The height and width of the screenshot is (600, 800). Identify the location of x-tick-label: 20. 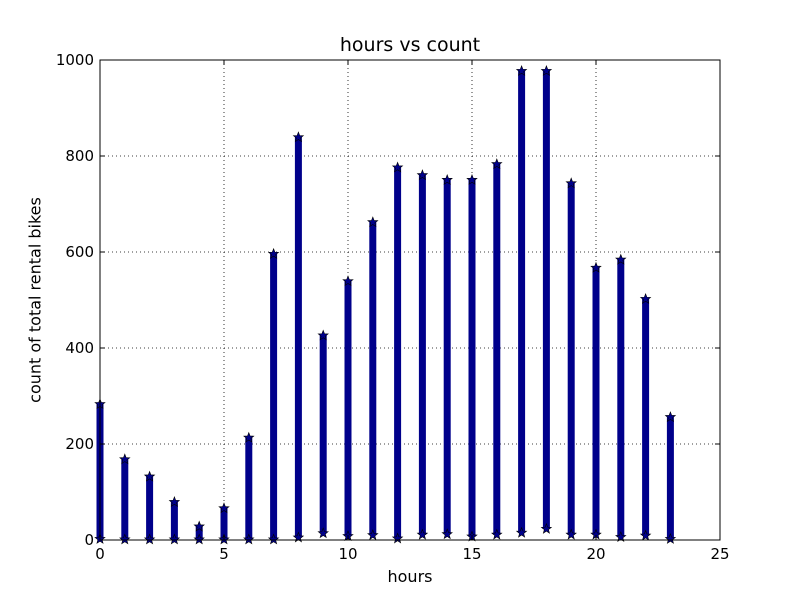
(595, 554).